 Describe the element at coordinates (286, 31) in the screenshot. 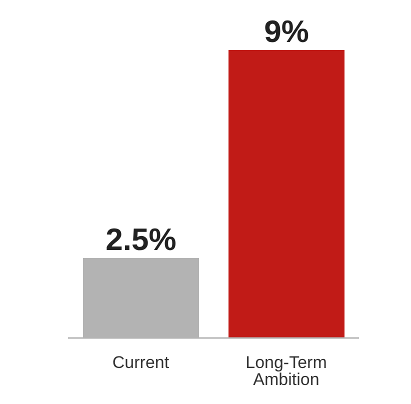

I see `data-label: 9%` at that location.